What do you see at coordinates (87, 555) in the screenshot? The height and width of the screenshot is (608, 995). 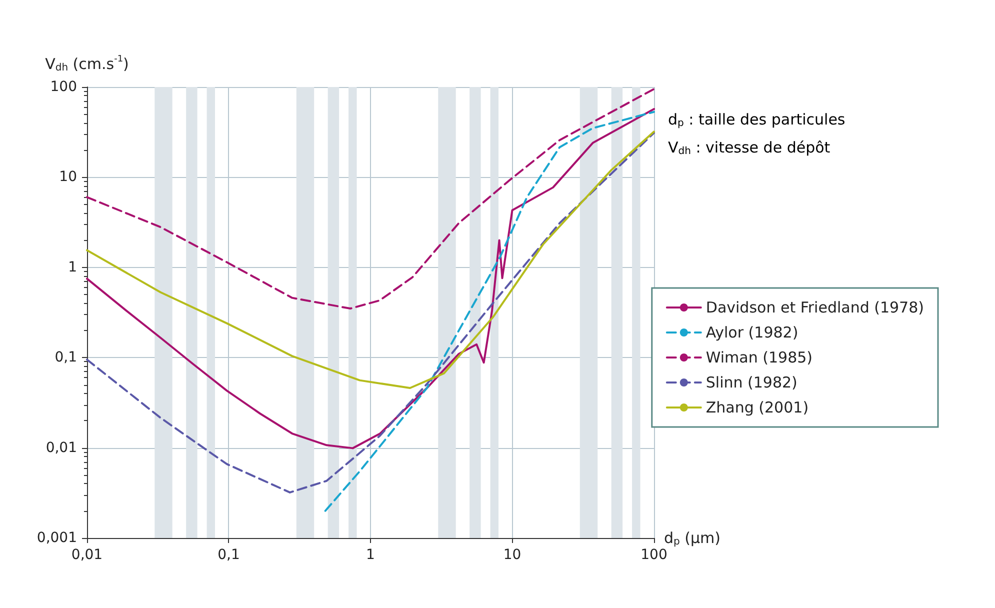 I see `x-tick-label: 0,01` at bounding box center [87, 555].